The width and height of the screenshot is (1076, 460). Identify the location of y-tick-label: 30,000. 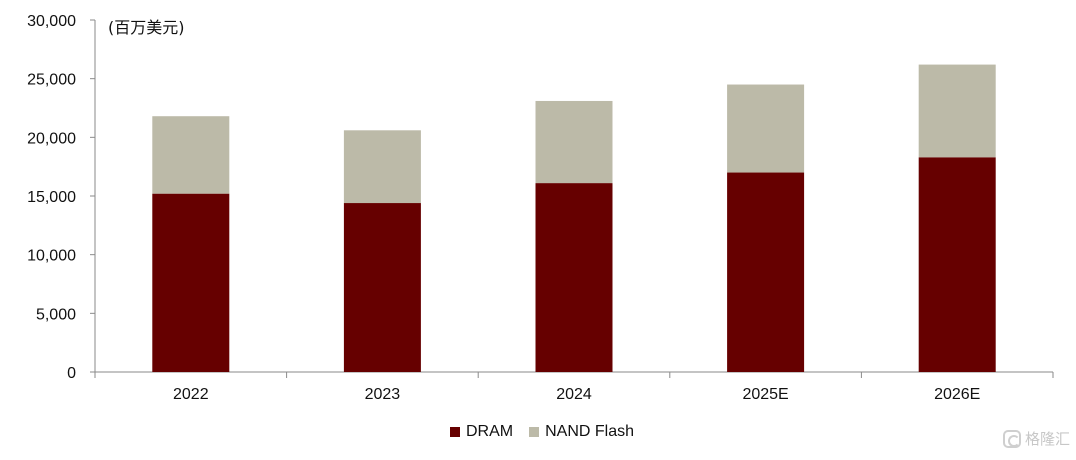
(51, 21).